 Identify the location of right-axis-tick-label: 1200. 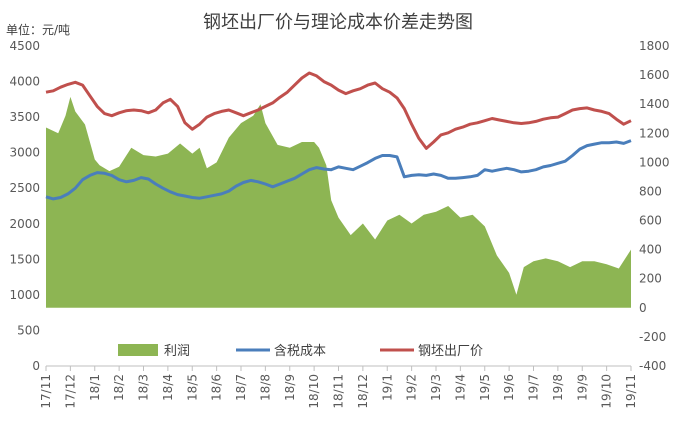
(654, 133).